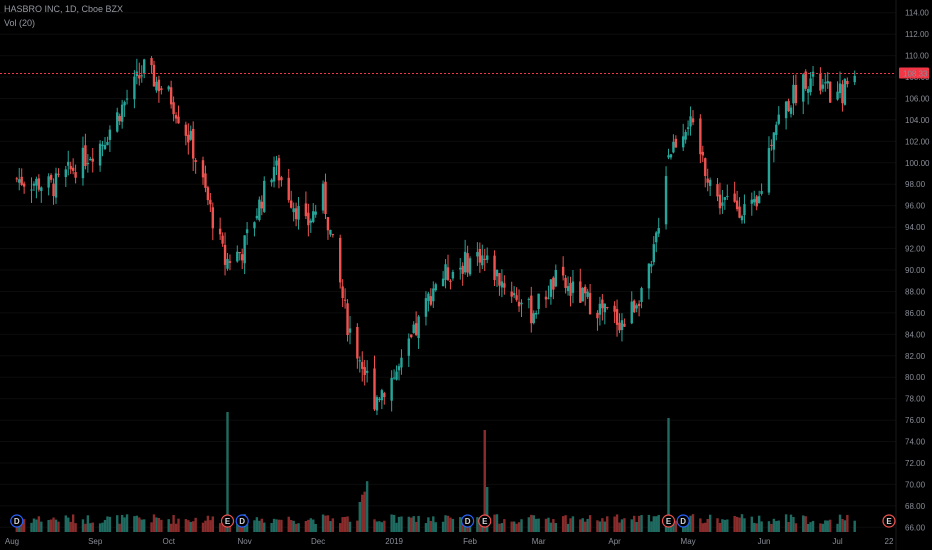  I want to click on x-tick-label: Jun, so click(764, 541).